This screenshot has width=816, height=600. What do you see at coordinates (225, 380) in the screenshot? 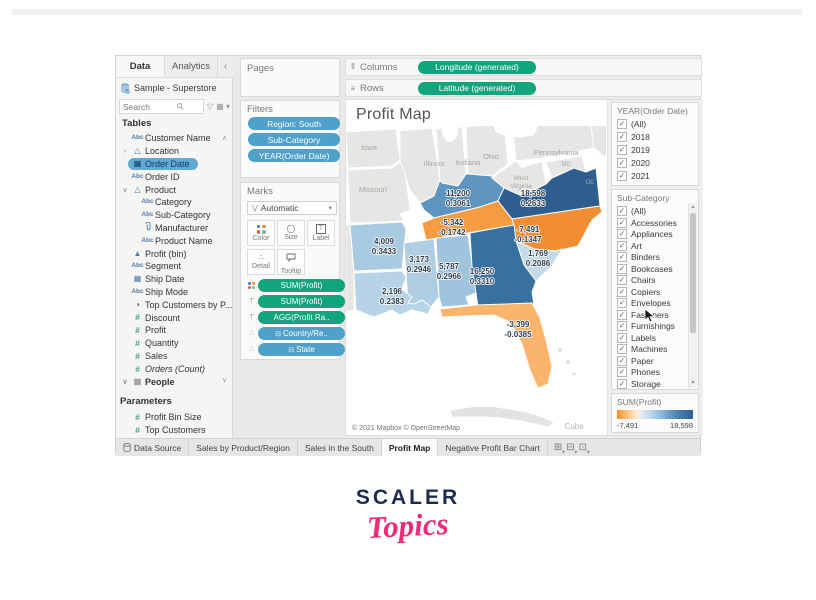
I see `scroll-down-icon: ∨` at bounding box center [225, 380].